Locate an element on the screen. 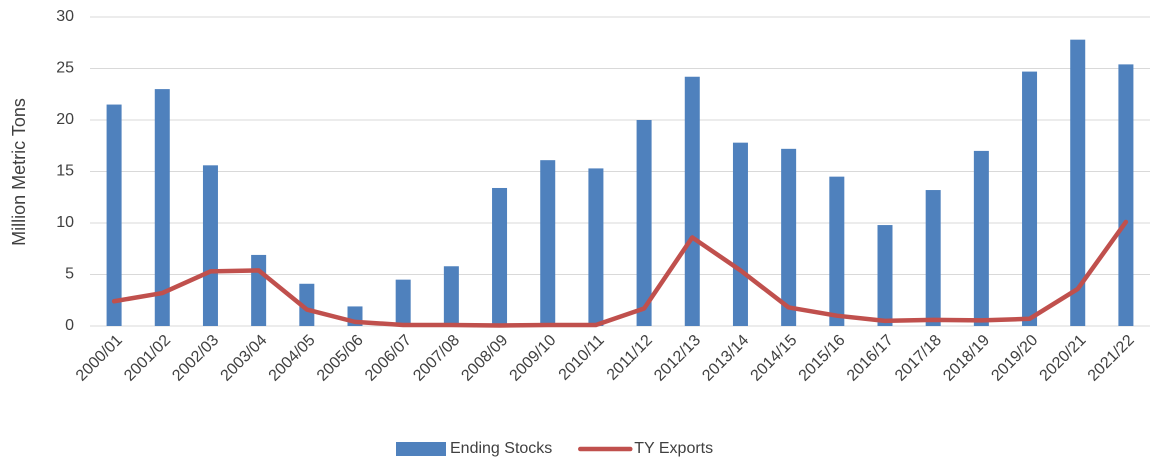 This screenshot has height=469, width=1156. x-tick-label: 2016/17 is located at coordinates (870, 358).